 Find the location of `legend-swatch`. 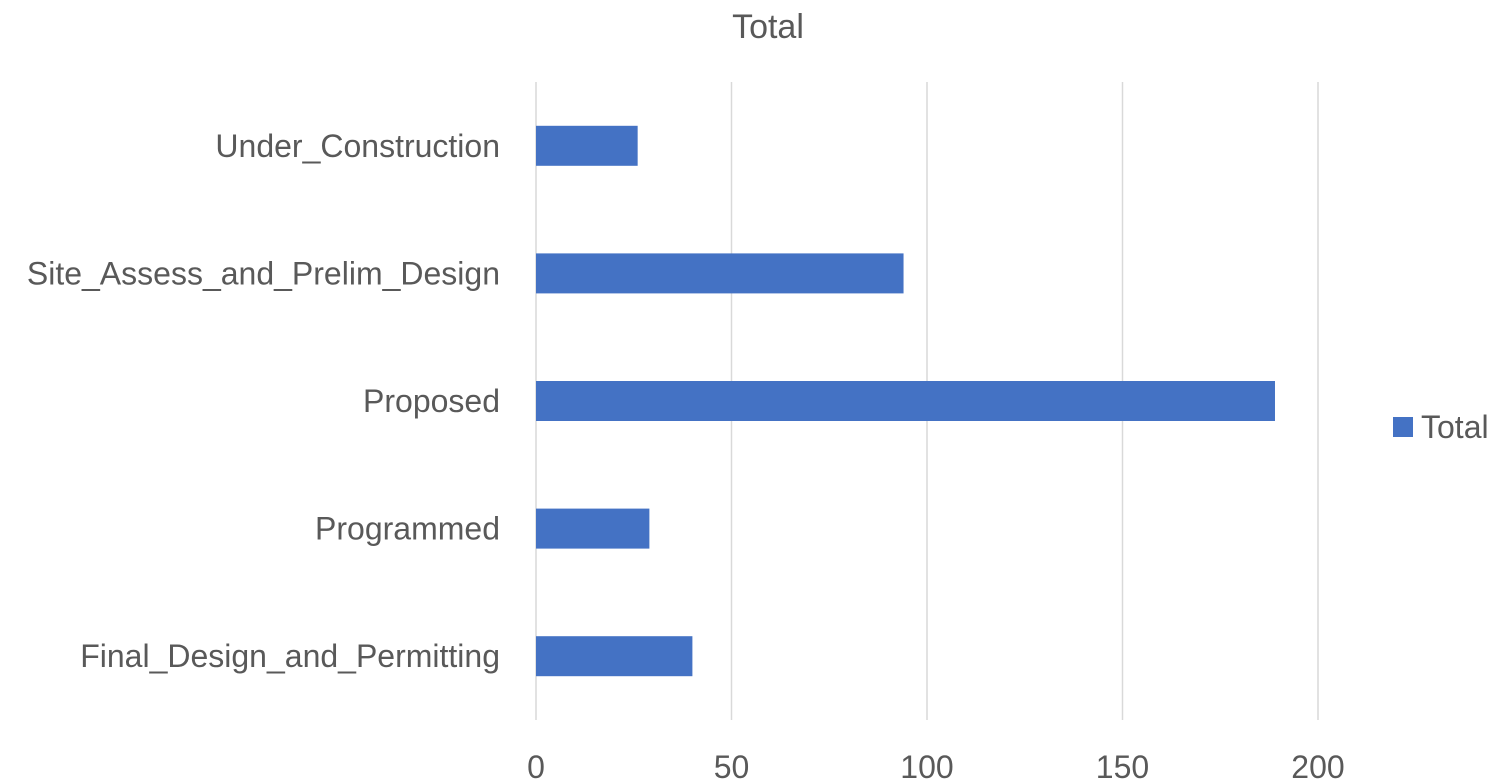

legend-swatch is located at coordinates (1403, 427).